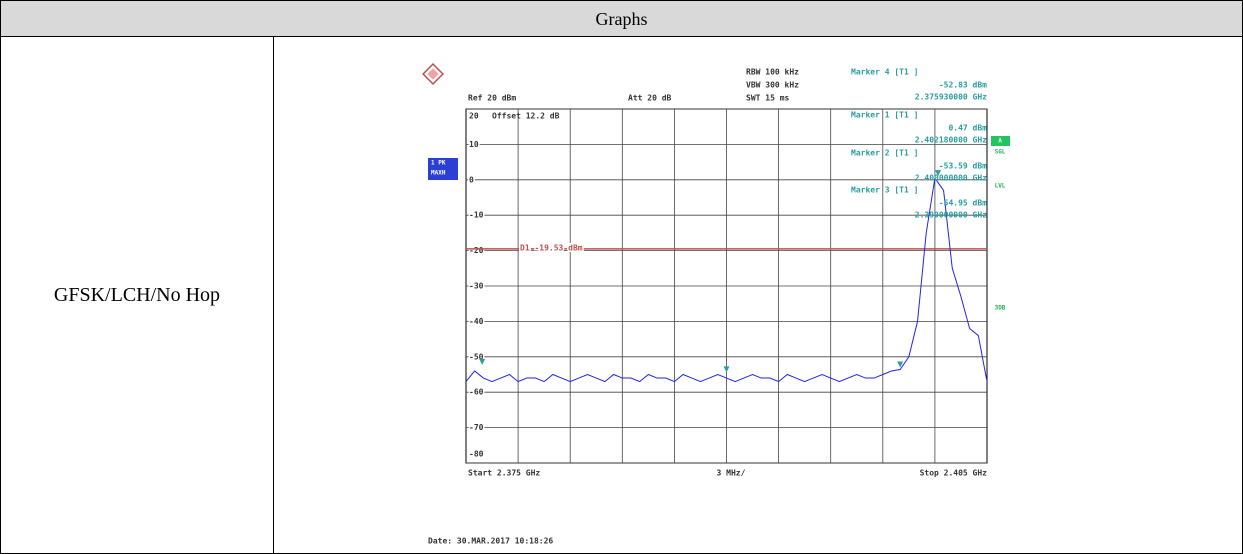  I want to click on y-tick-label: -20, so click(476, 250).